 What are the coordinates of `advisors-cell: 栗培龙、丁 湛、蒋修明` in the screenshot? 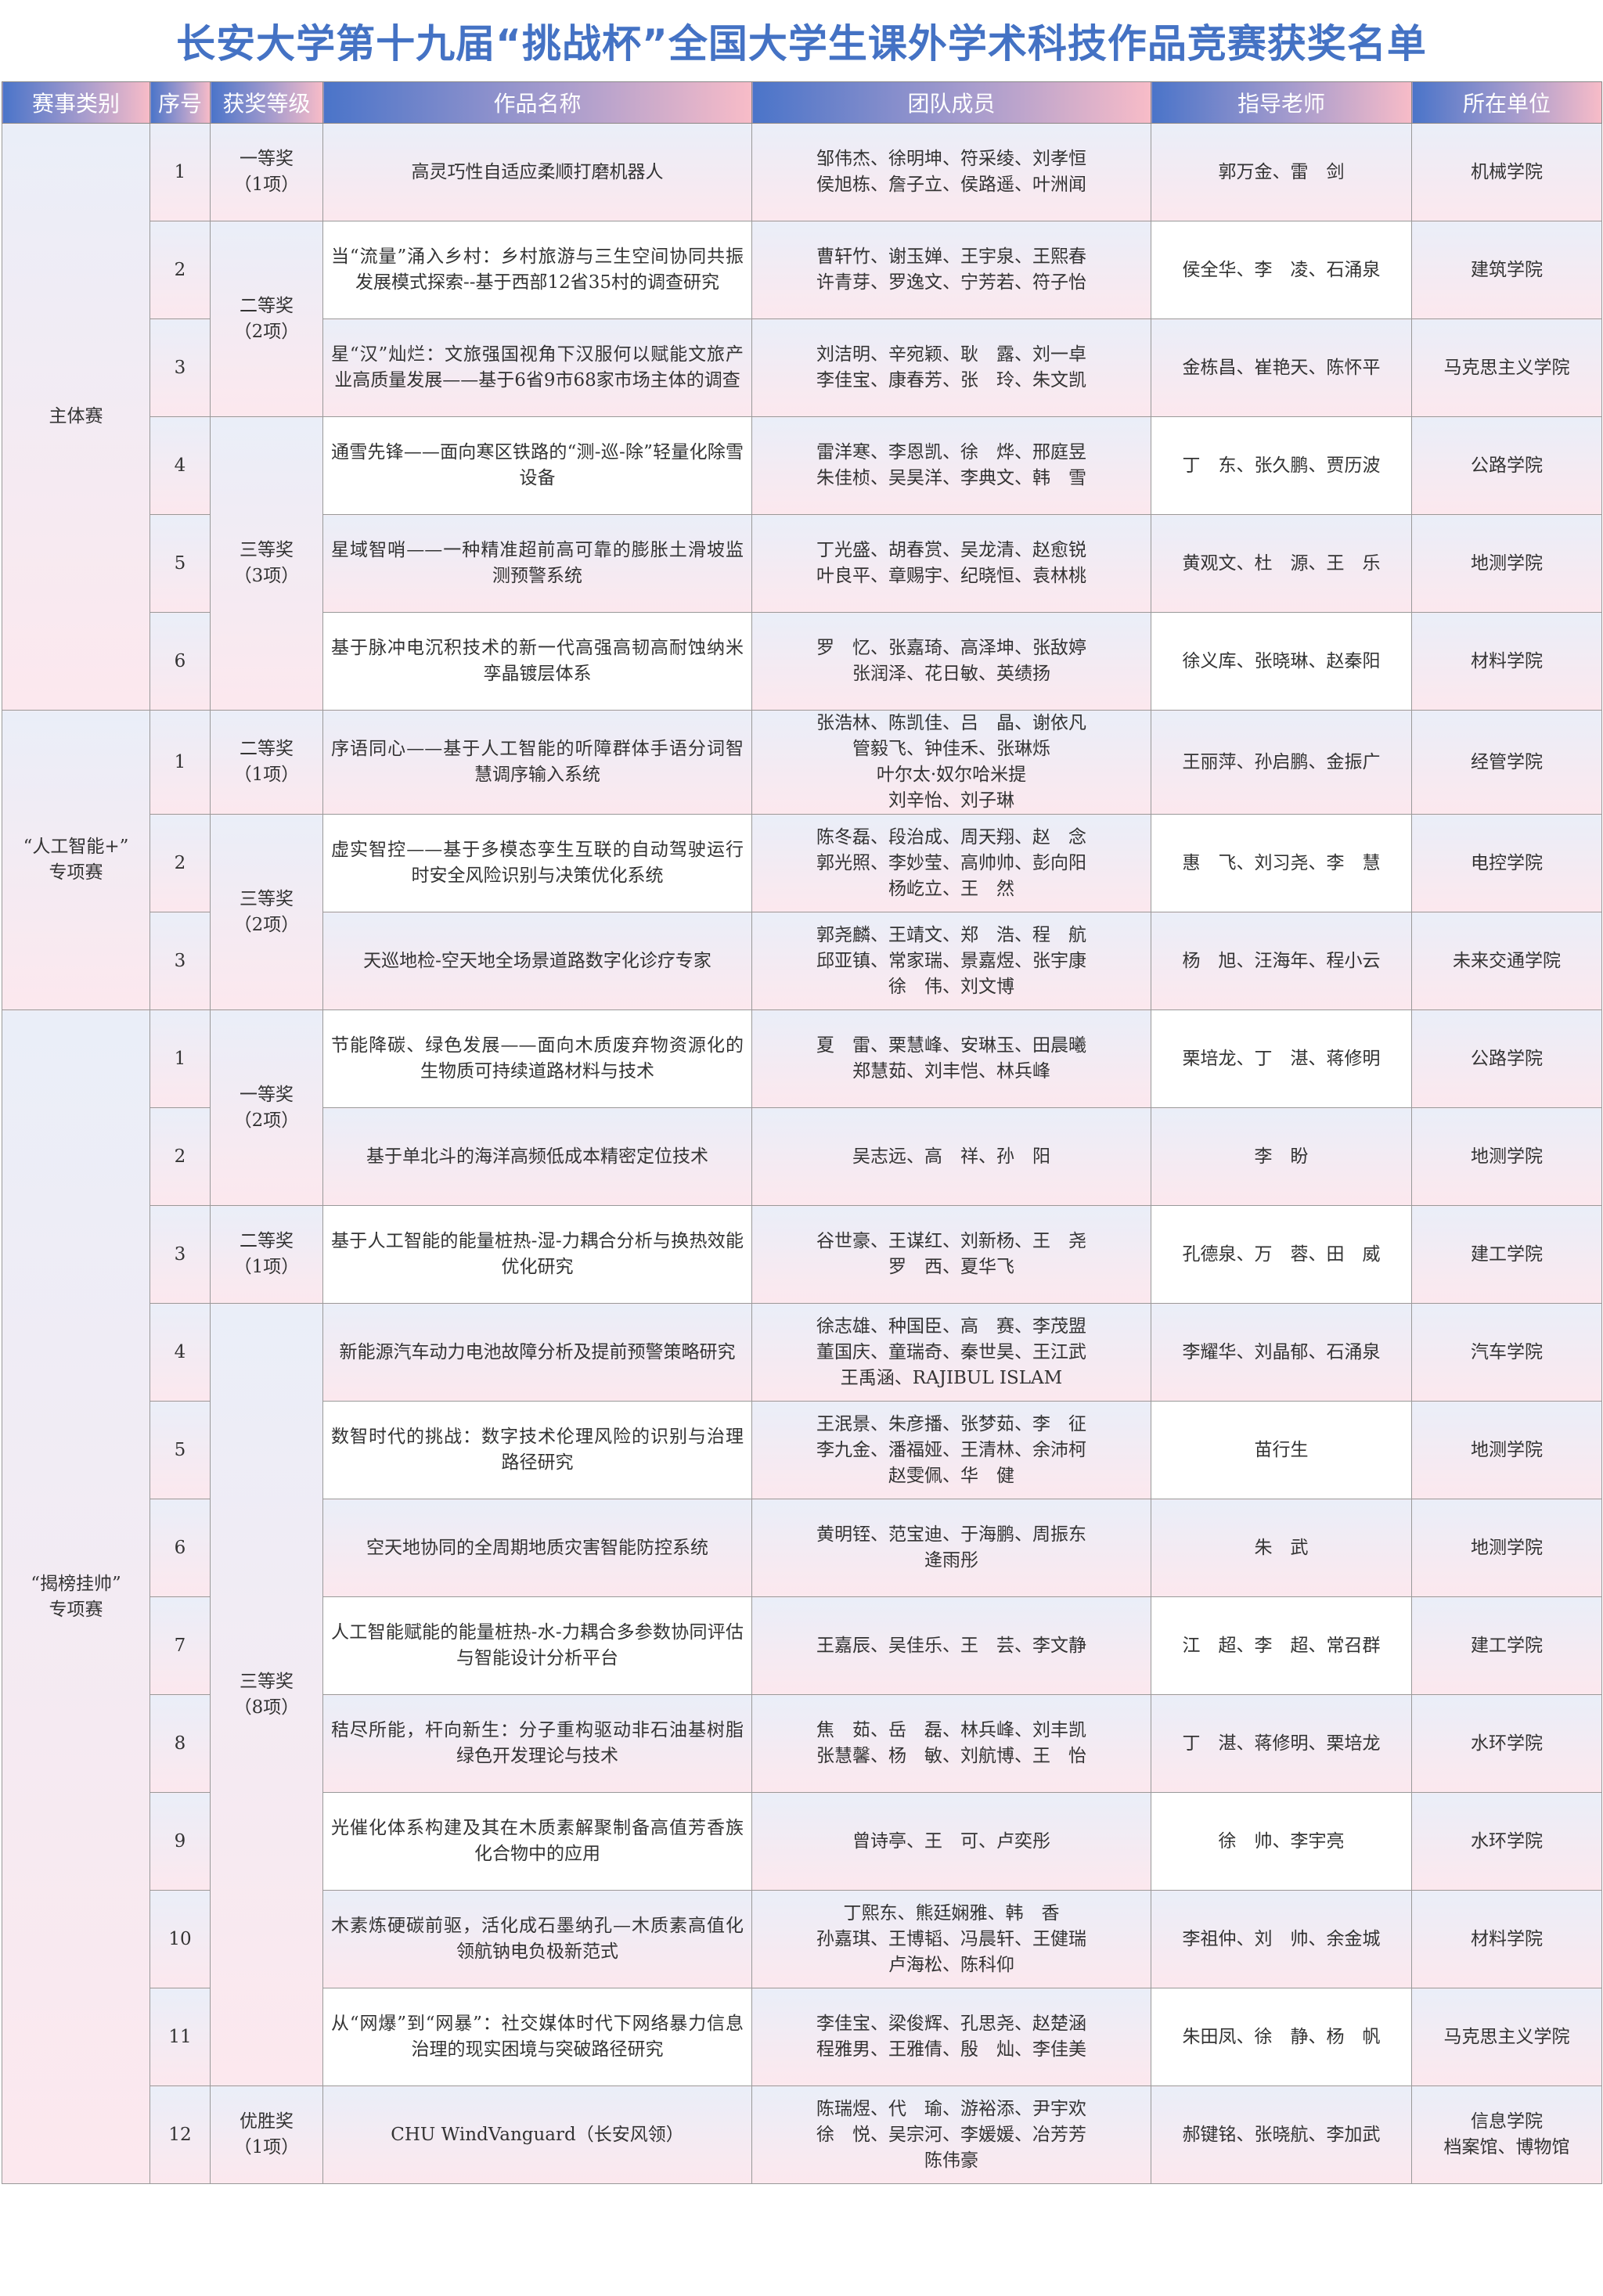 It's located at (1281, 1058).